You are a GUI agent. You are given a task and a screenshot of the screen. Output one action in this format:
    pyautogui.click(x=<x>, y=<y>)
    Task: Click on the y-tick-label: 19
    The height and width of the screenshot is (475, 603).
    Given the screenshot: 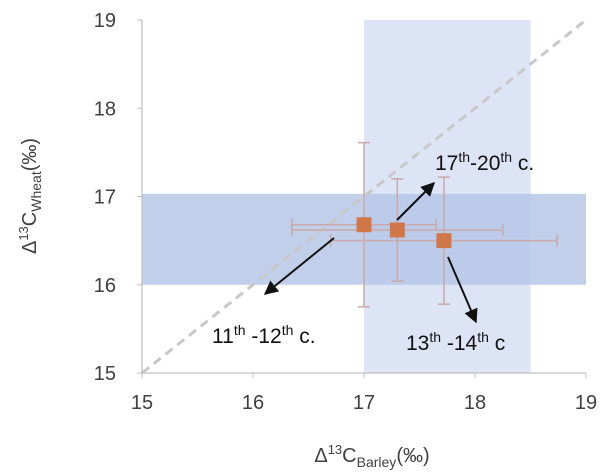 What is the action you would take?
    pyautogui.click(x=105, y=21)
    